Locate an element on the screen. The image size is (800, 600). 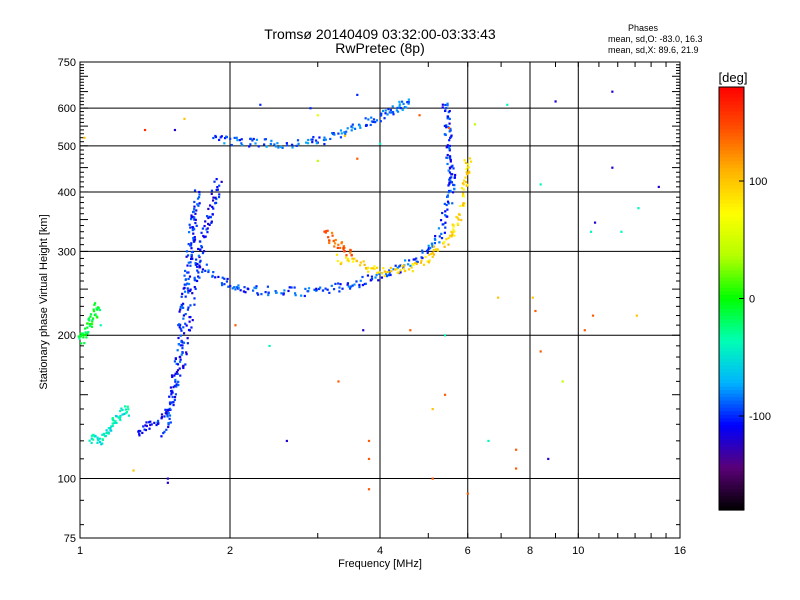
stats-line-x: mean, sd,X: 89.6, 21.9 is located at coordinates (653, 50).